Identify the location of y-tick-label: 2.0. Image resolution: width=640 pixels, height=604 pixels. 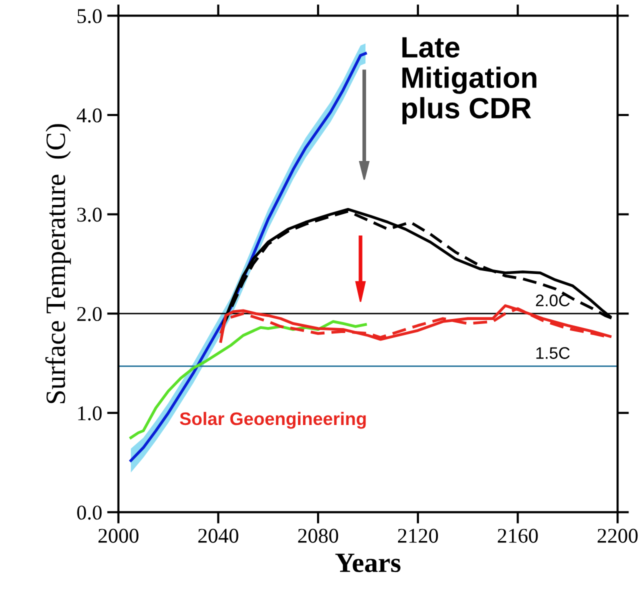
(89, 314).